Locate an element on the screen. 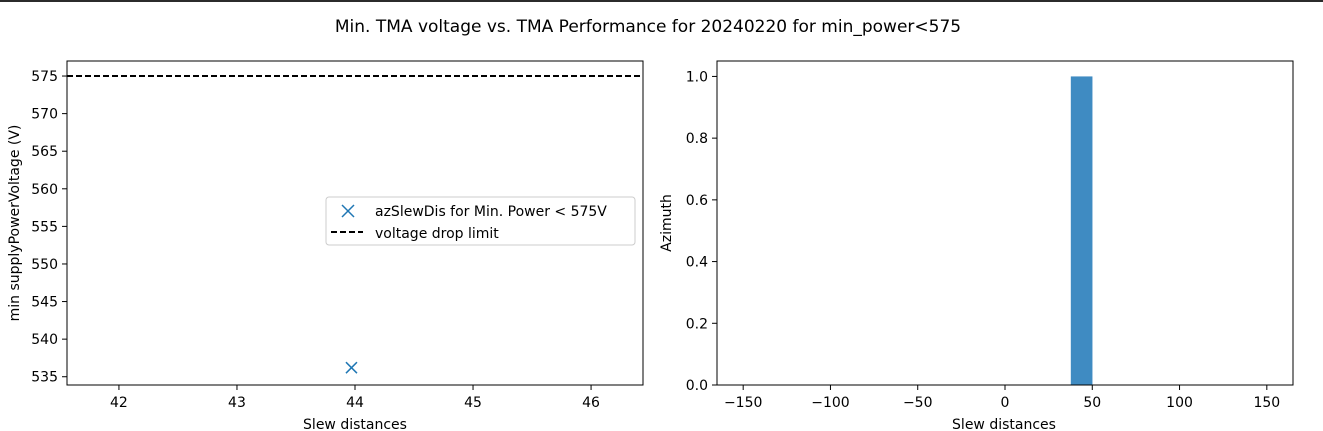  histogram-y-label: Azimuth is located at coordinates (667, 223).